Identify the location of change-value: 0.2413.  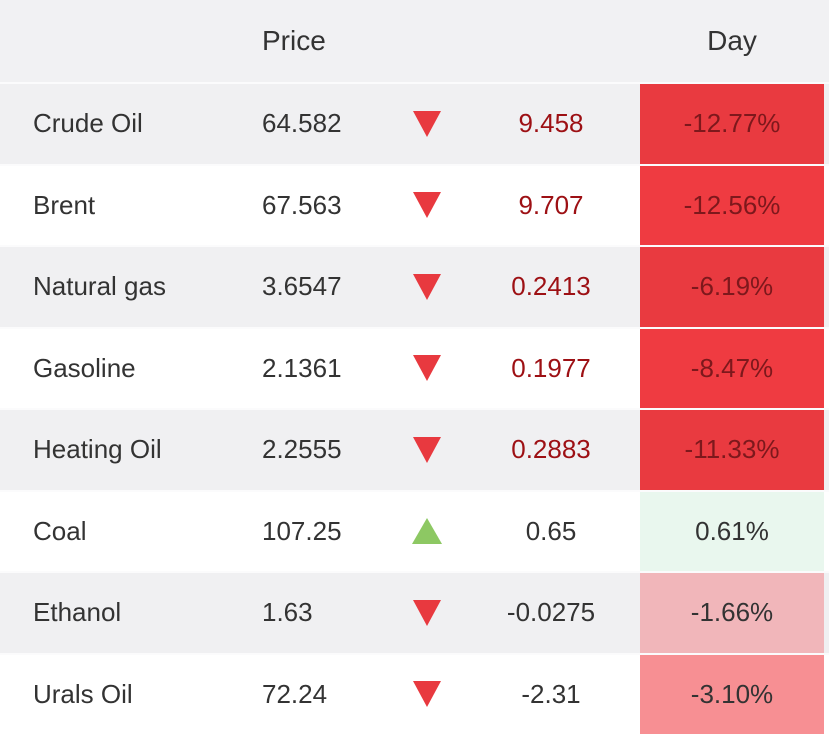
(551, 286).